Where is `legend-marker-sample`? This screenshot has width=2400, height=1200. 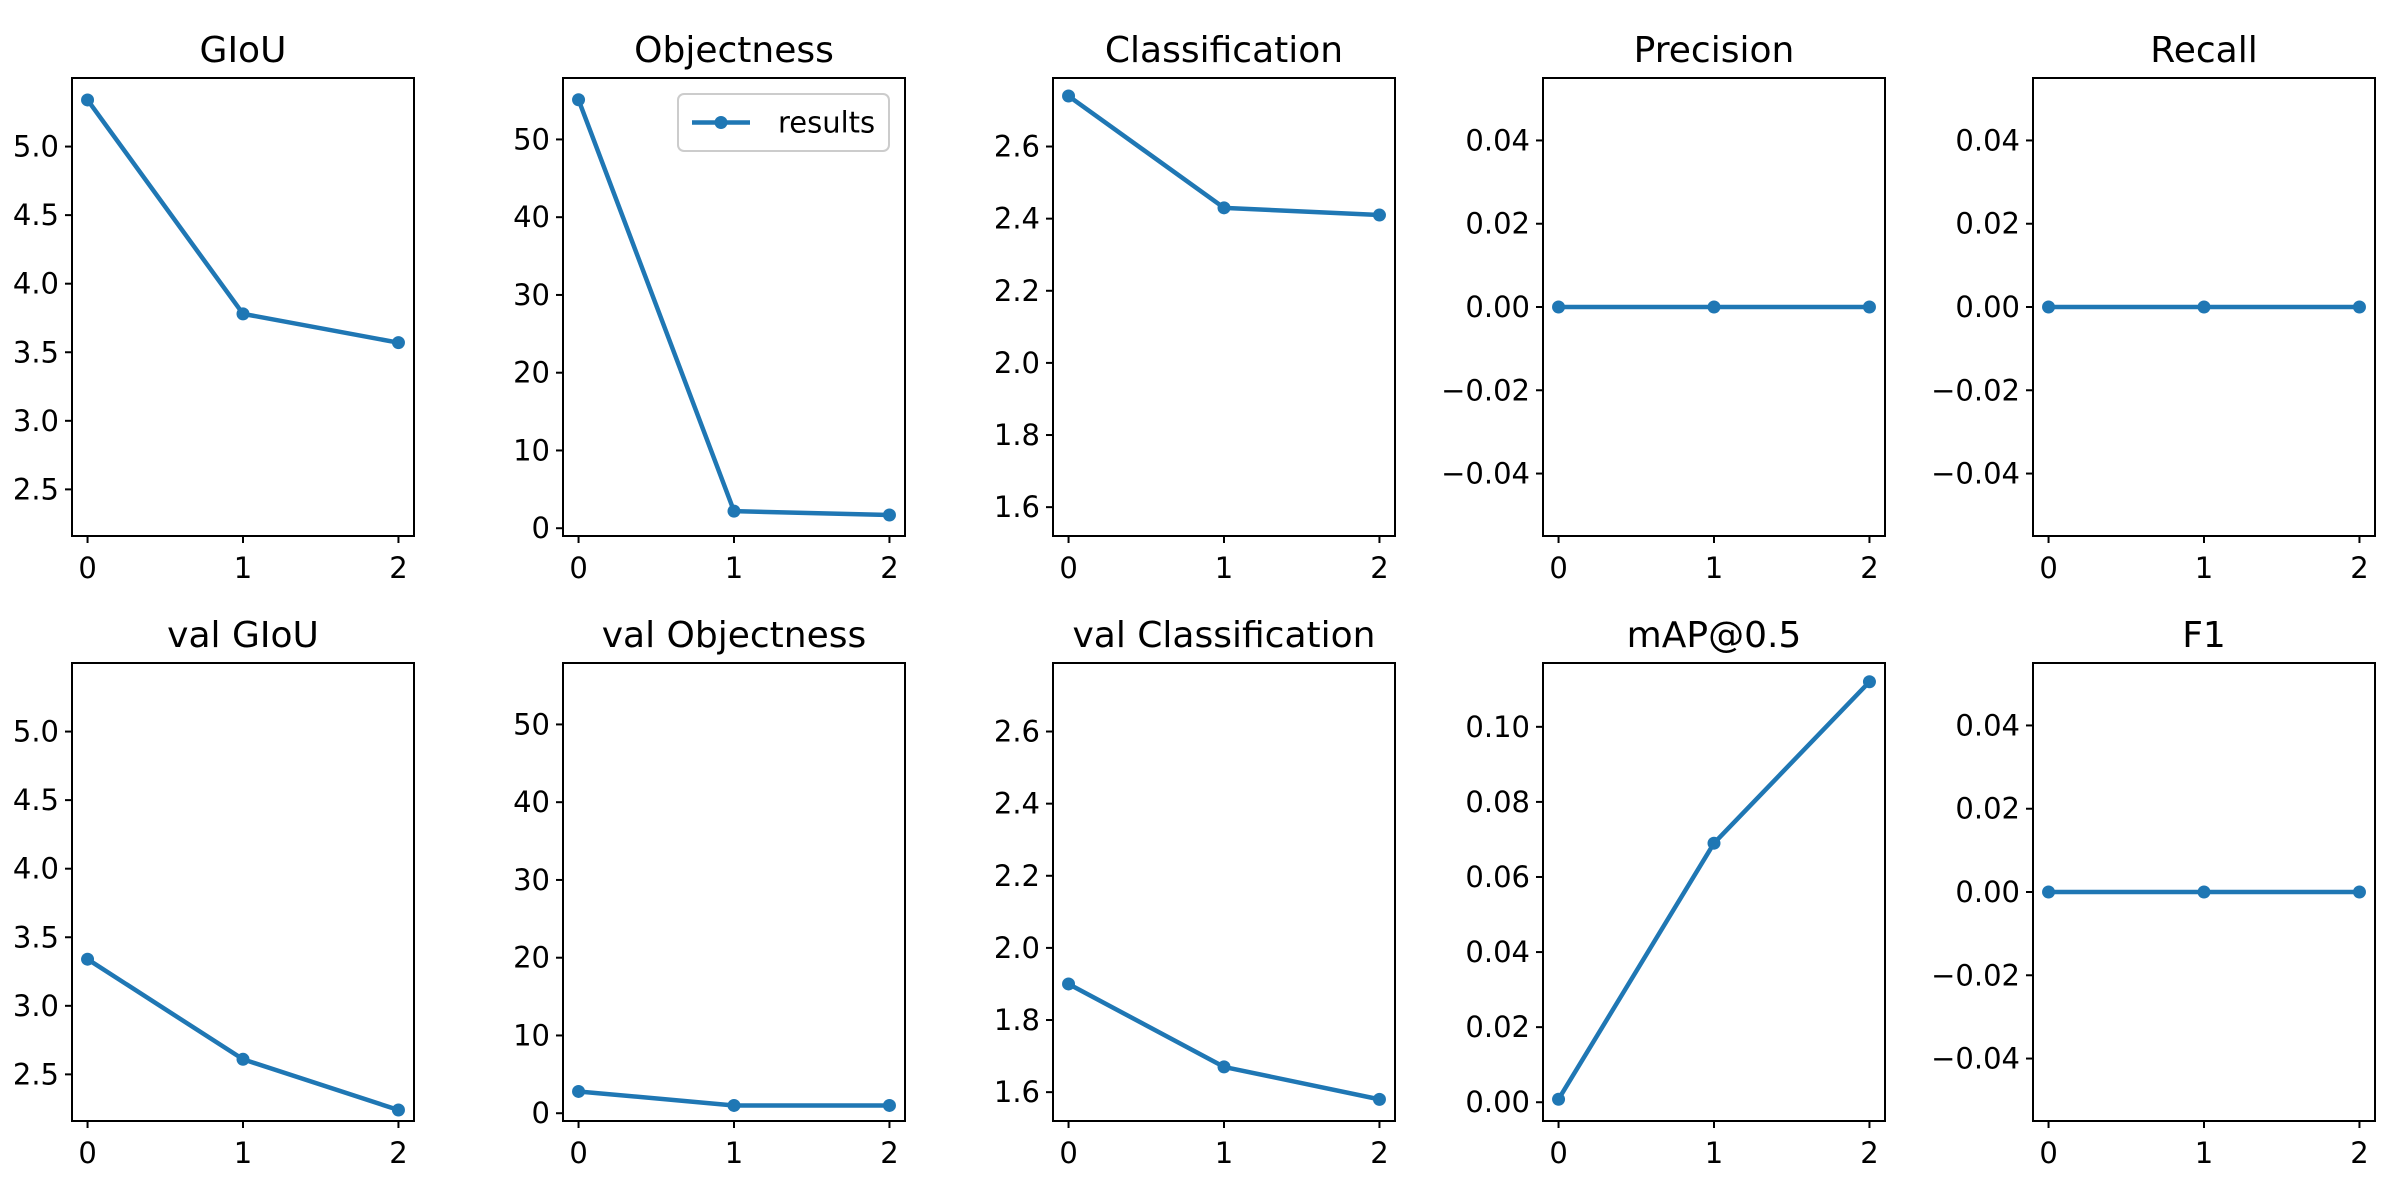 legend-marker-sample is located at coordinates (721, 122).